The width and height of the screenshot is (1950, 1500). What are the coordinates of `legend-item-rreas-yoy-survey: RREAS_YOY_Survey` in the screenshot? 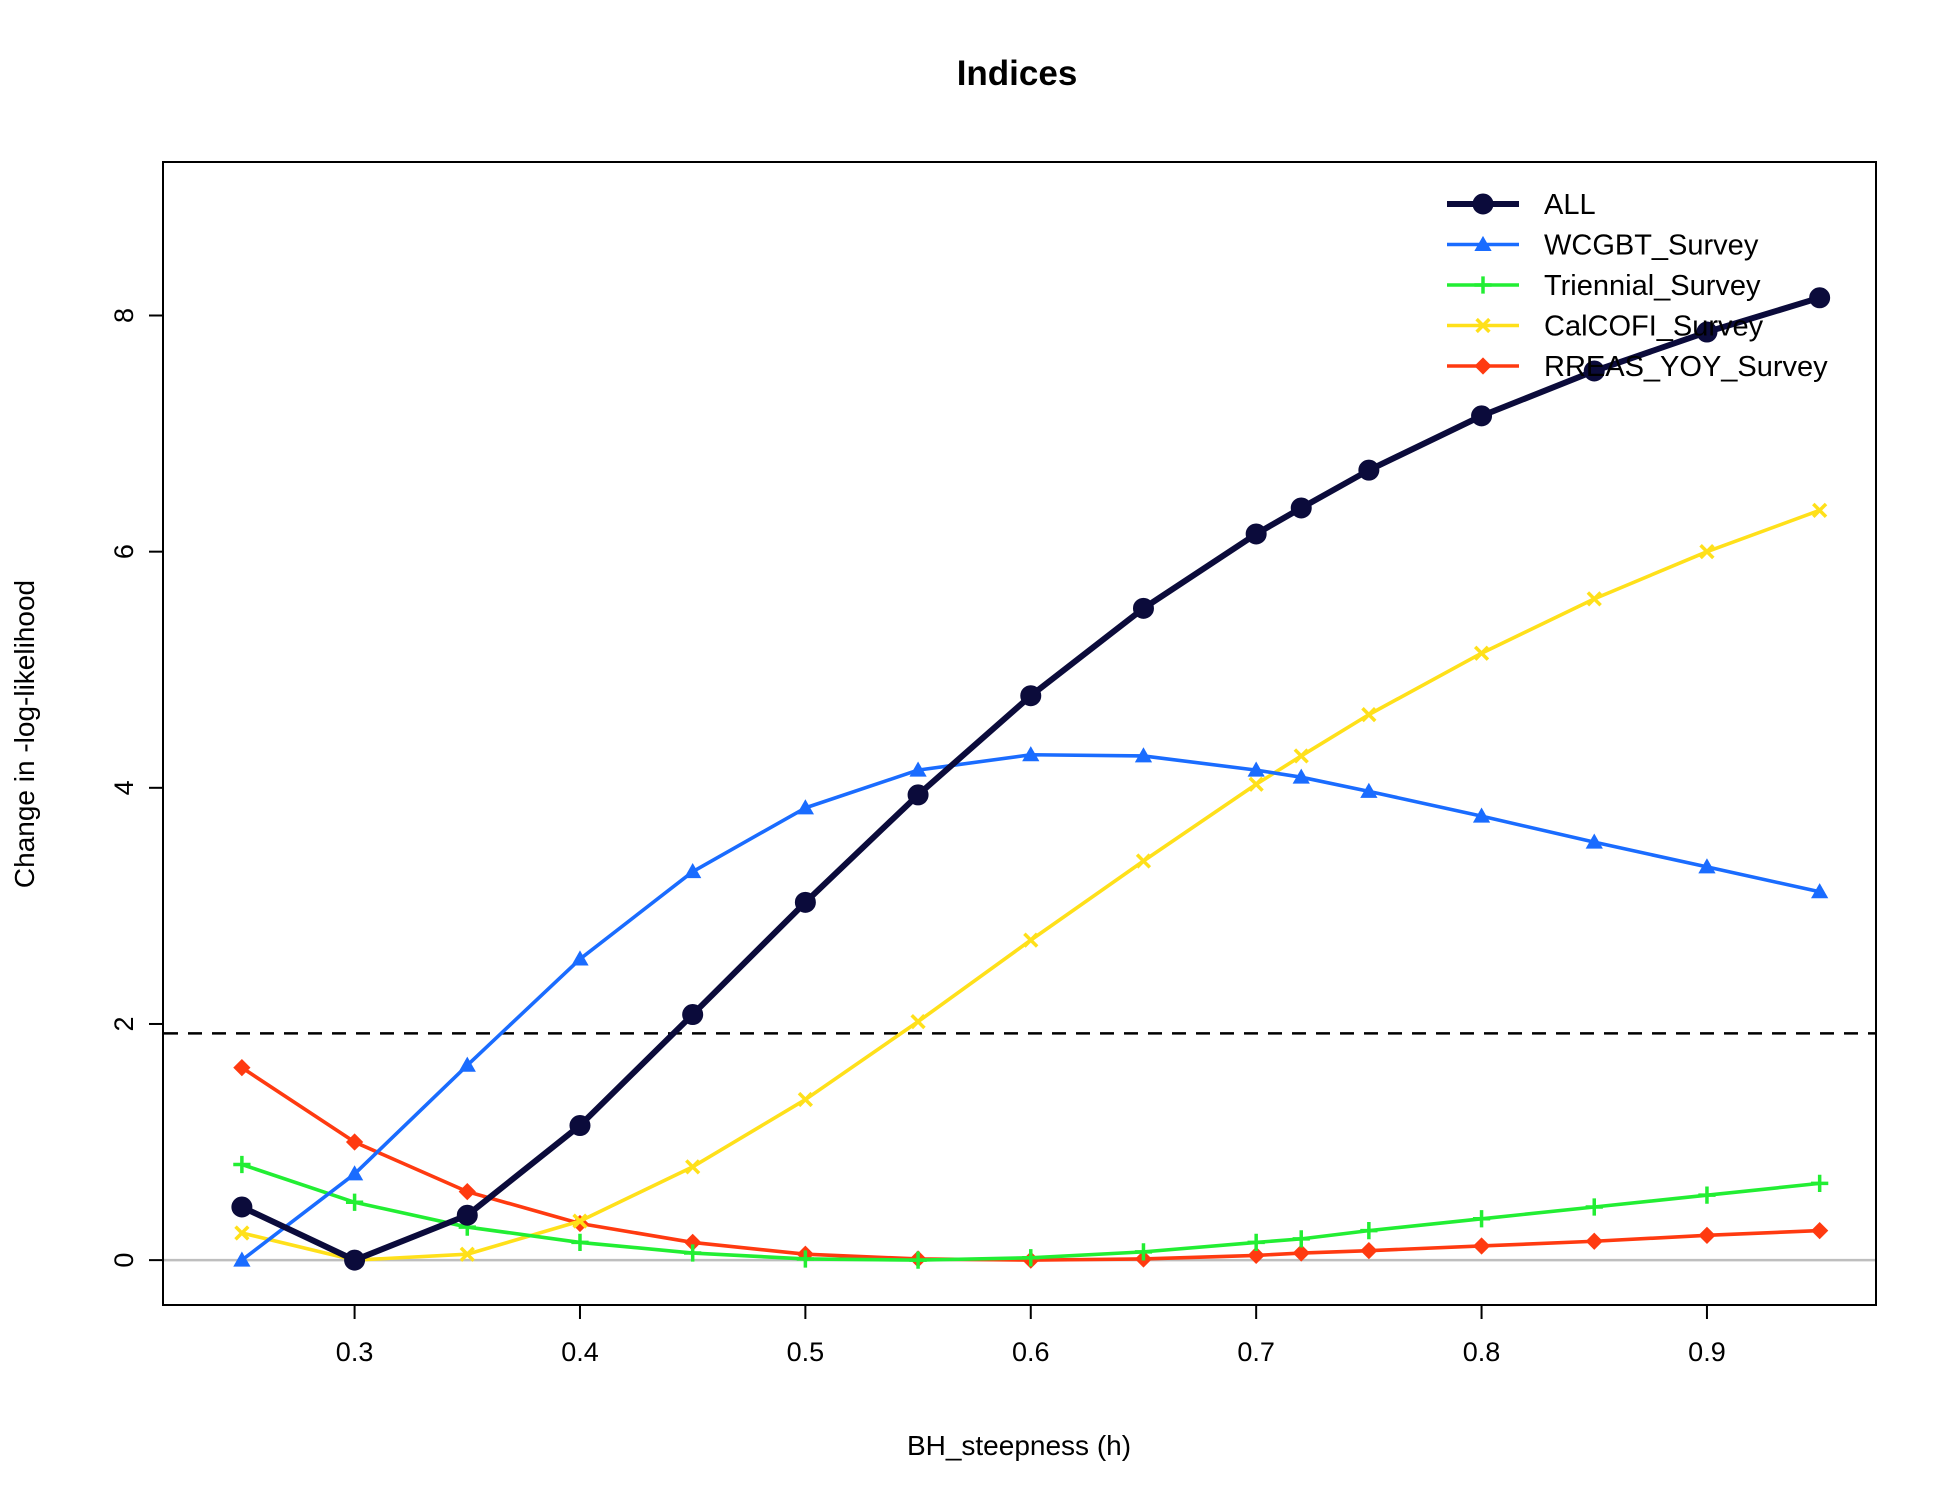 It's located at (1637, 367).